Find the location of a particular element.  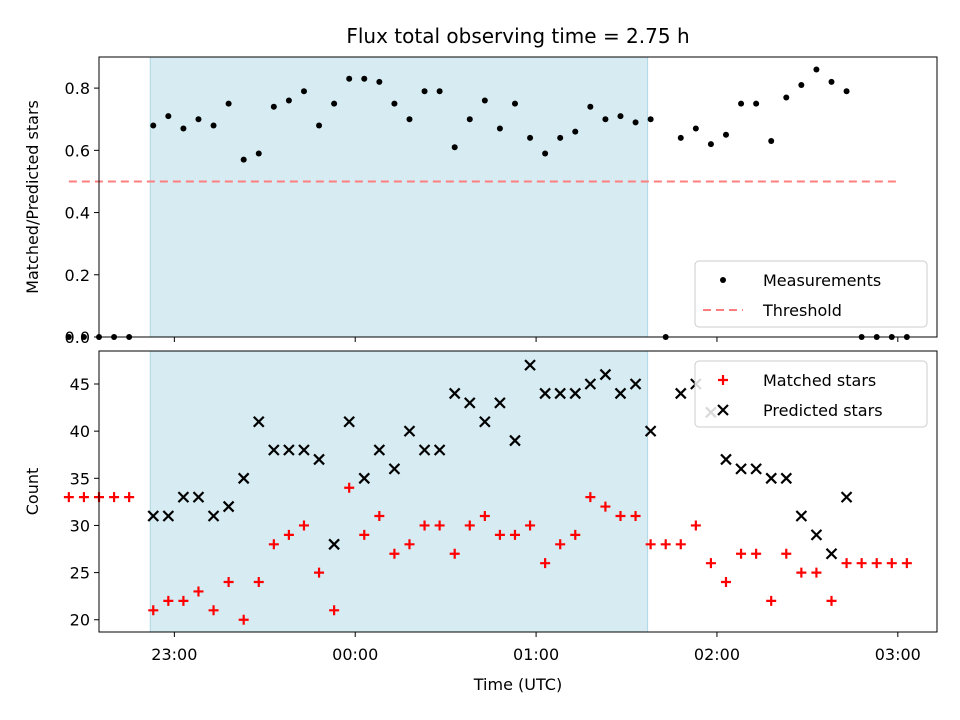

chart-title: Flux total observing time = 2.75 h is located at coordinates (517, 36).